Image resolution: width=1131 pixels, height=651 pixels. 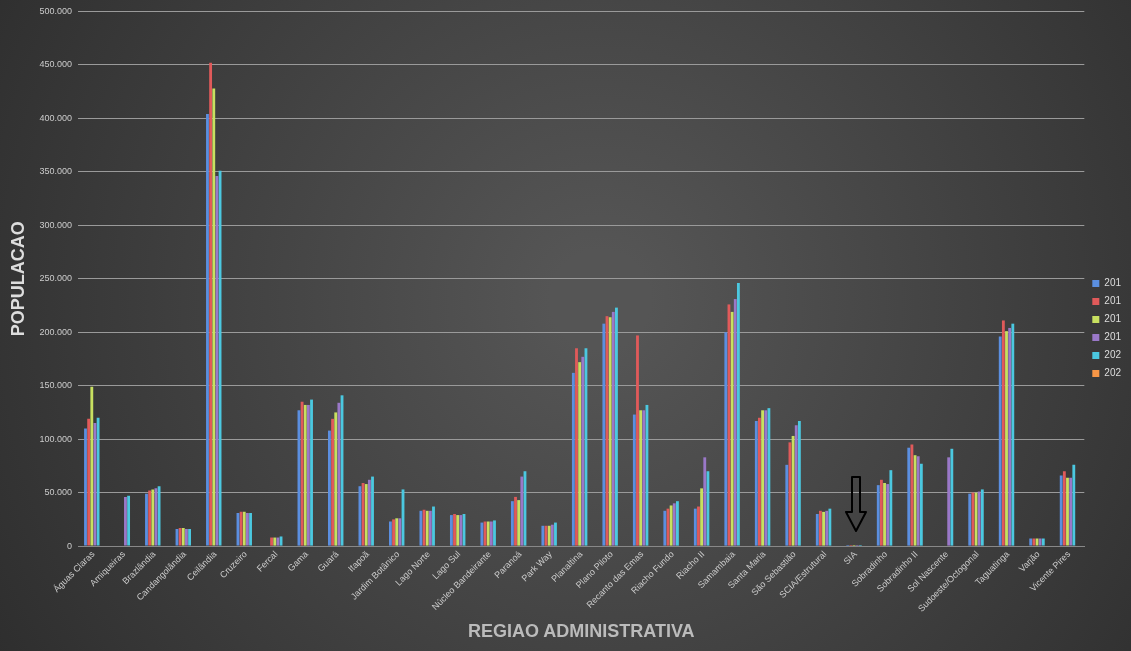 I want to click on y-tick-label: 100.000, so click(x=56, y=438).